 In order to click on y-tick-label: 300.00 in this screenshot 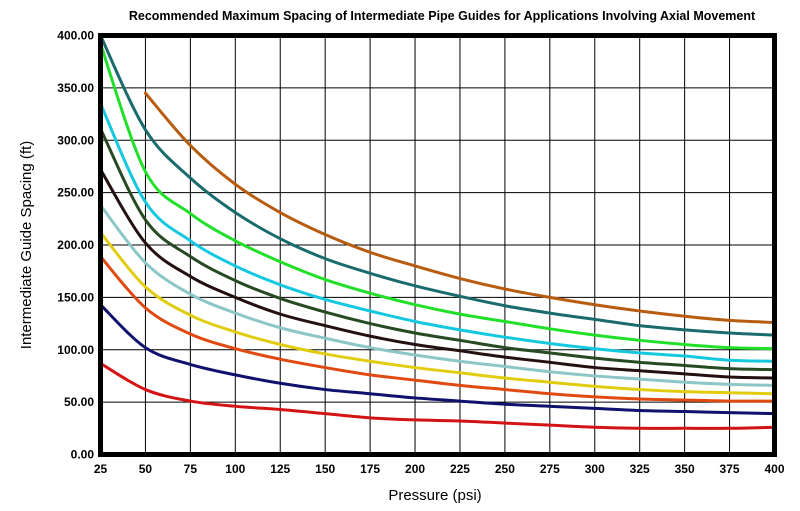, I will do `click(75, 140)`.